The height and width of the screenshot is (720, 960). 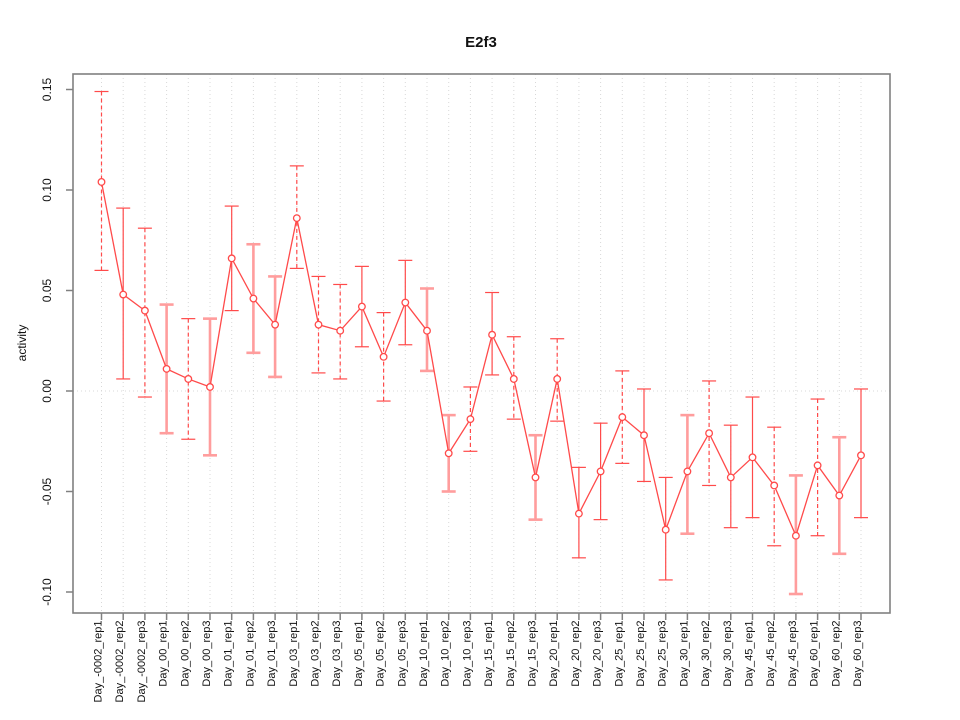 What do you see at coordinates (728, 654) in the screenshot?
I see `x-tick-label: Day_30_rep3` at bounding box center [728, 654].